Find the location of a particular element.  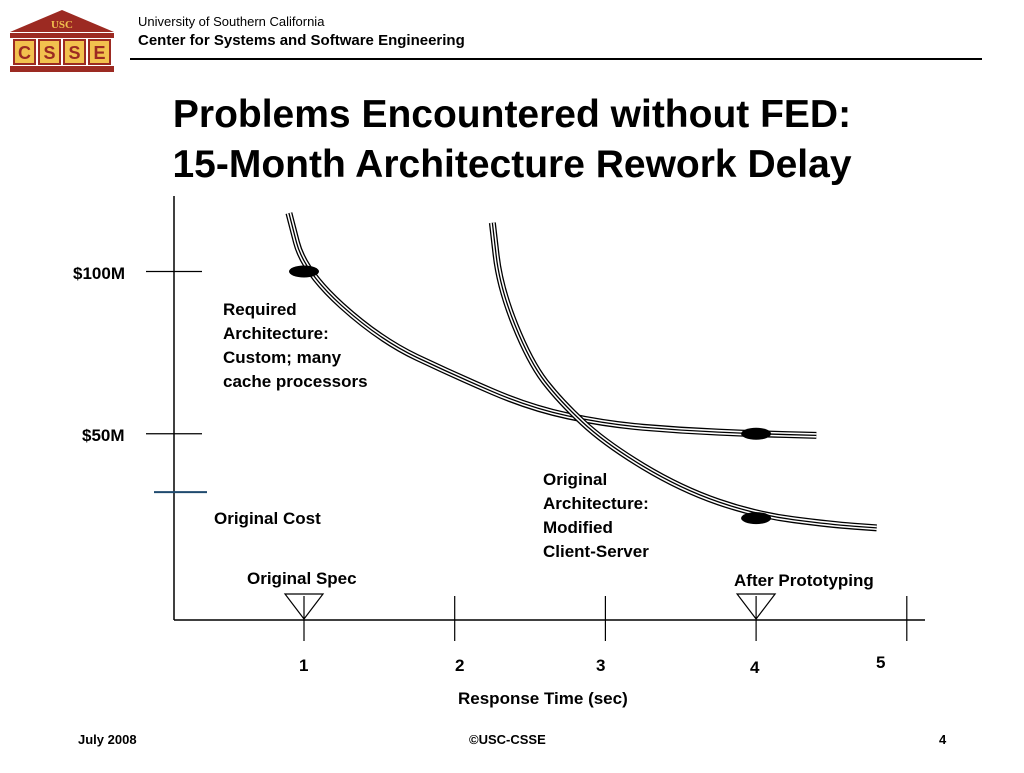

original-architecture-label-line: Modified is located at coordinates (578, 527).